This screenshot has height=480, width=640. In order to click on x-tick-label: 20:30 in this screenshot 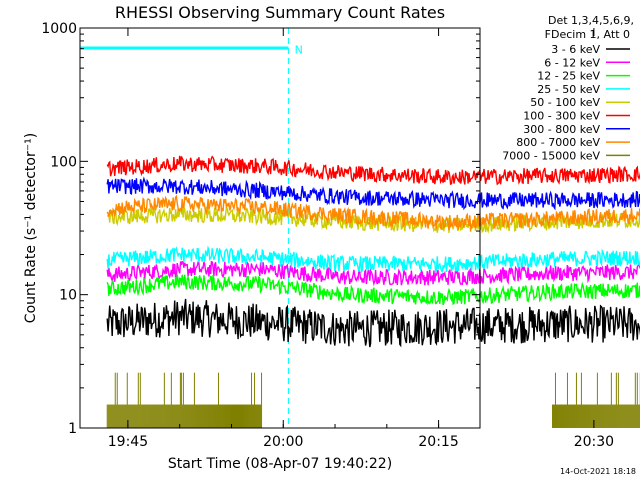, I will do `click(594, 442)`.